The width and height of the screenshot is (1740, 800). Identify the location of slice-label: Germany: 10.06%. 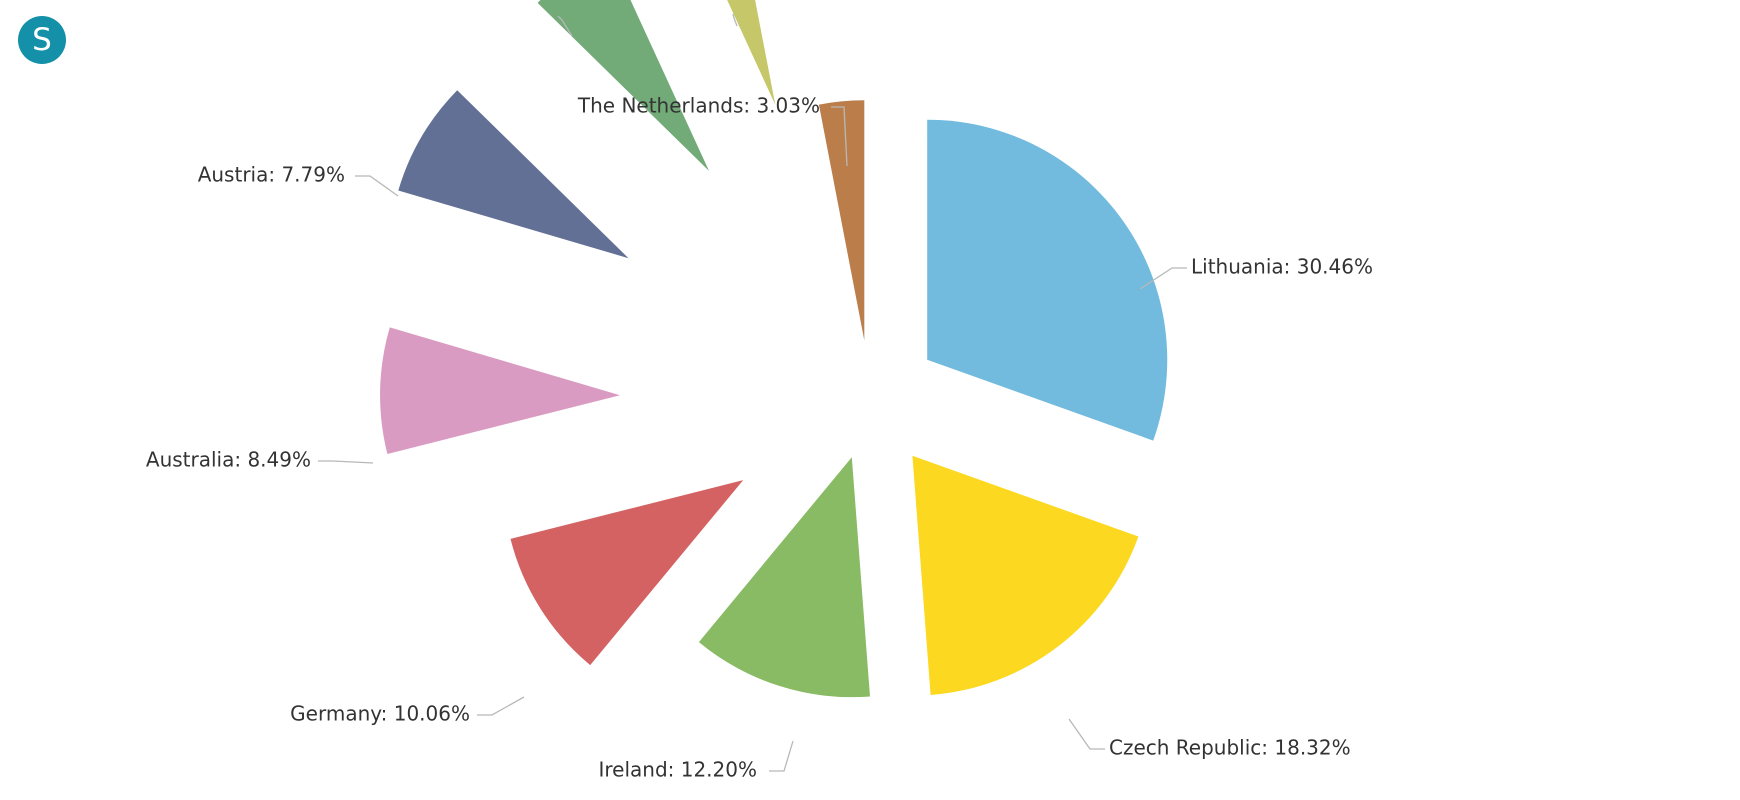
(380, 714).